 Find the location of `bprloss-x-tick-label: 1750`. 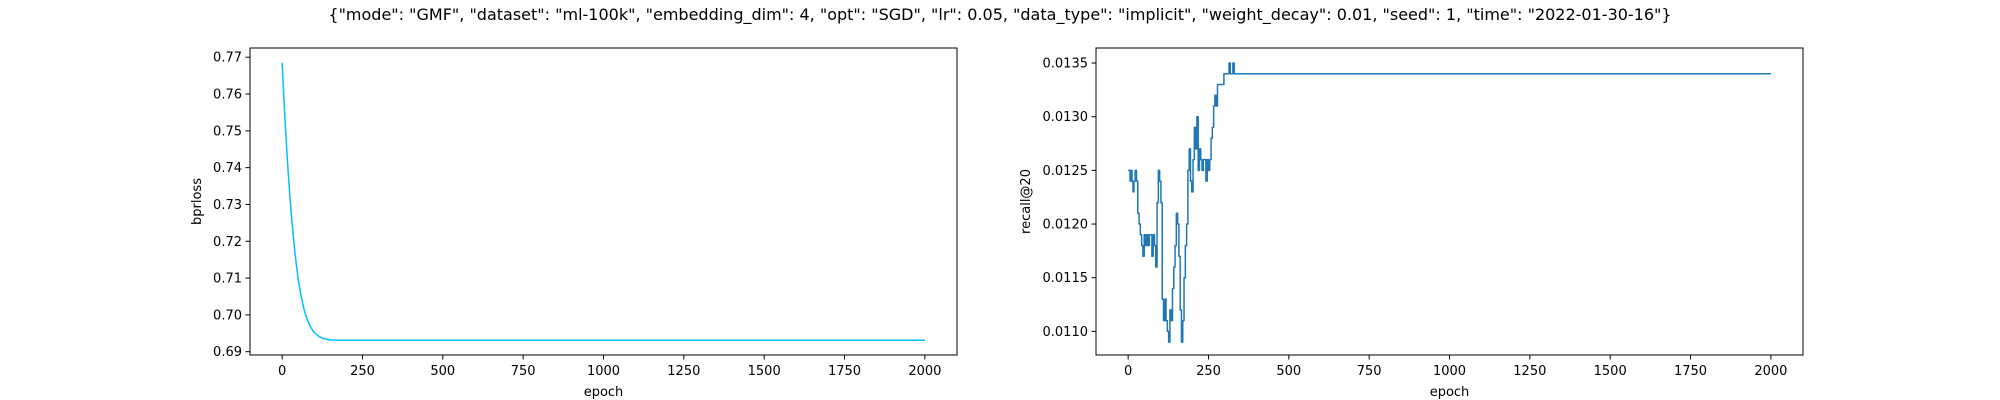

bprloss-x-tick-label: 1750 is located at coordinates (844, 371).